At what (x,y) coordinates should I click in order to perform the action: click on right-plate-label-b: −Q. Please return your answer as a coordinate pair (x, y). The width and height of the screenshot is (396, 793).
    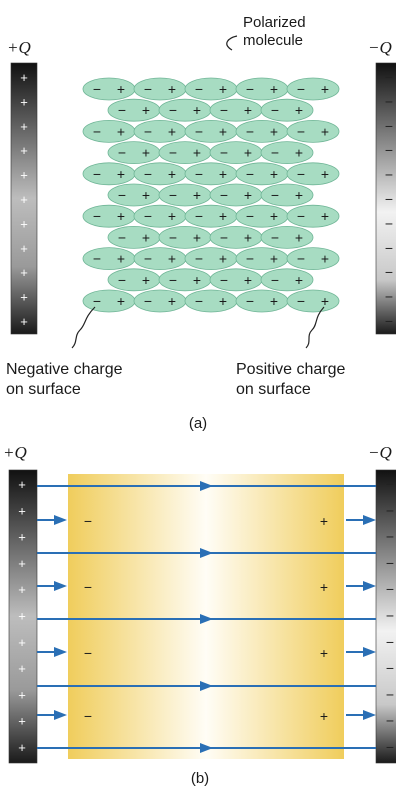
    Looking at the image, I should click on (380, 452).